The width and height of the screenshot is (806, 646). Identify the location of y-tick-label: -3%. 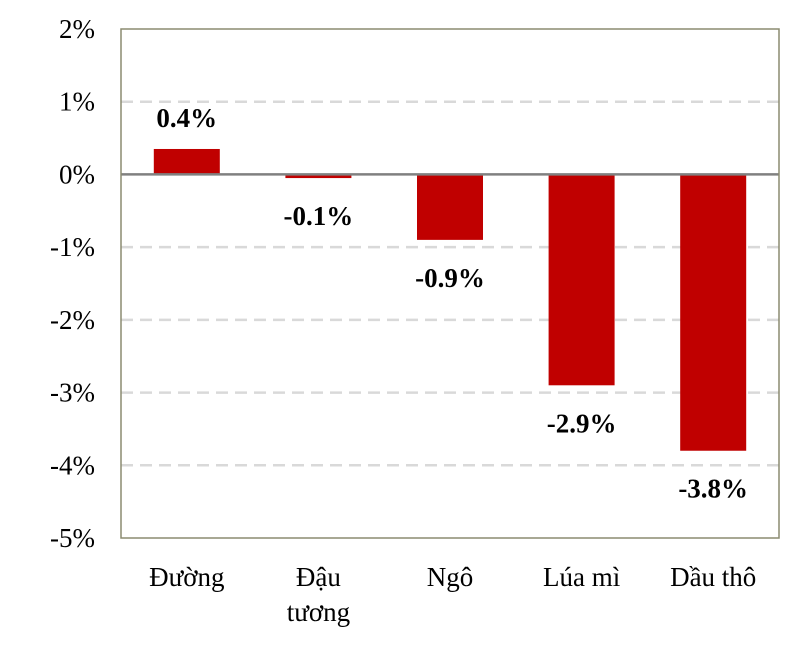
(72, 393).